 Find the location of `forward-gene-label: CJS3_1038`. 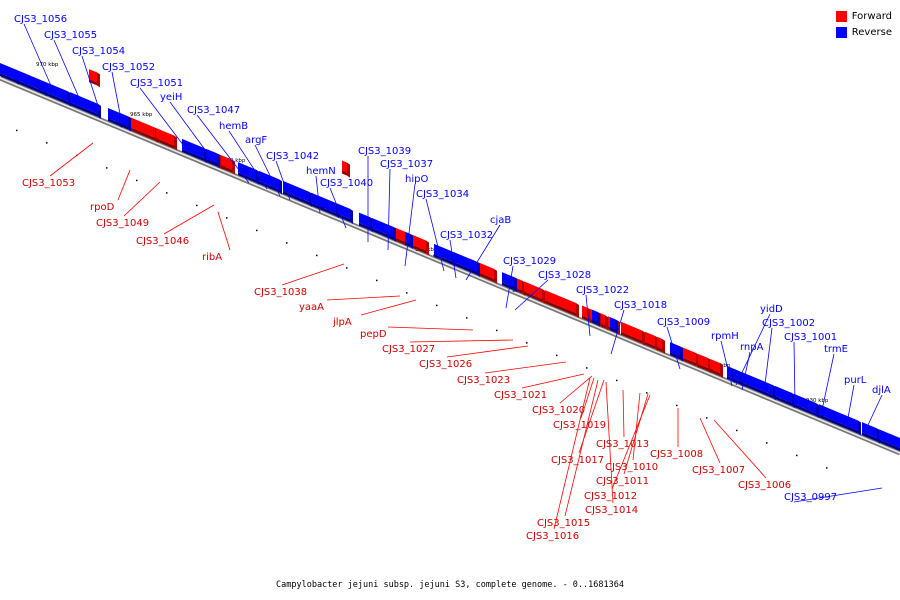

forward-gene-label: CJS3_1038 is located at coordinates (280, 292).